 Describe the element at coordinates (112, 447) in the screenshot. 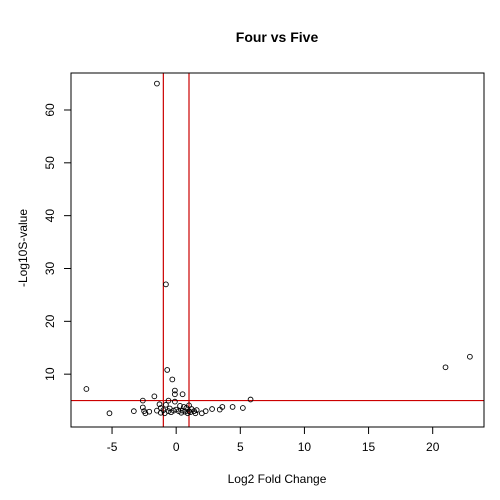

I see `x-tick-label: -5` at that location.